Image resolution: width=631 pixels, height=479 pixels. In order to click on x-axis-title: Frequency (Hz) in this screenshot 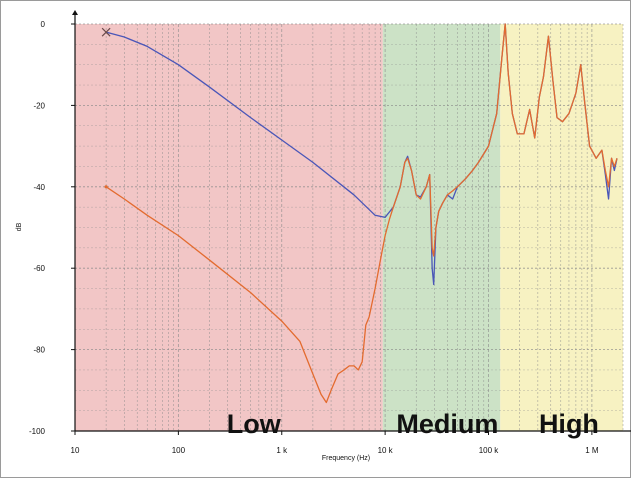, I will do `click(346, 458)`.